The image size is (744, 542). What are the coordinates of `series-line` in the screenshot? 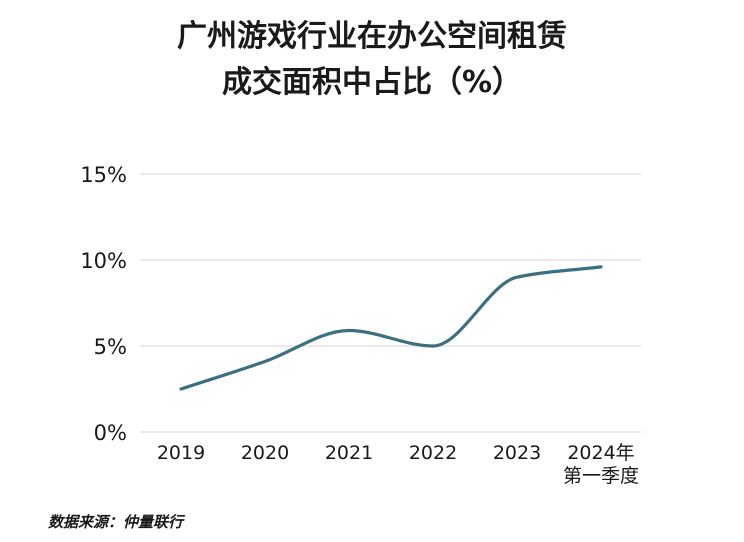 It's located at (391, 328).